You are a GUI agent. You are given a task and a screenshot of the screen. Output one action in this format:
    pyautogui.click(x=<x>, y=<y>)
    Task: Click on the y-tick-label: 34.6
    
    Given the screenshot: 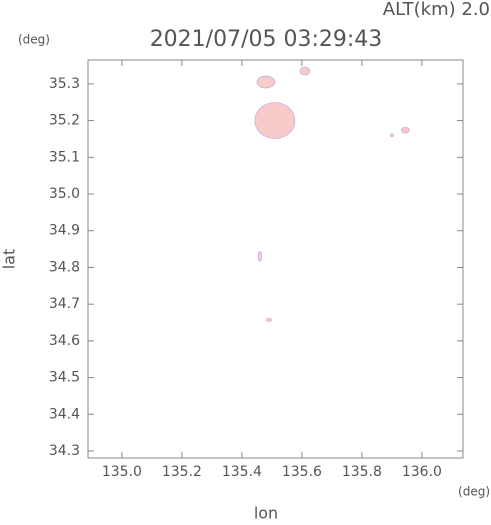 What is the action you would take?
    pyautogui.click(x=64, y=341)
    